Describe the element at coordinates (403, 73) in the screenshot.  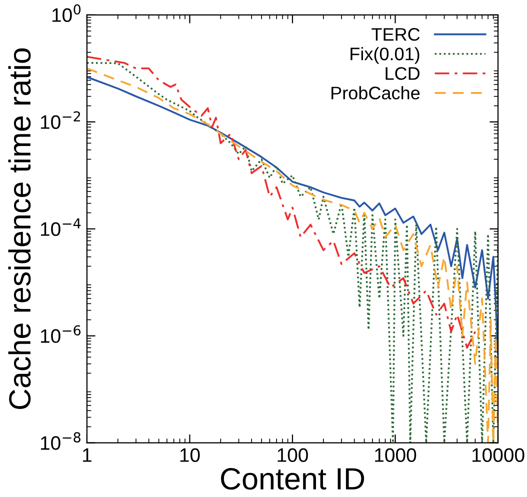
I see `legend-label: LCD` at that location.